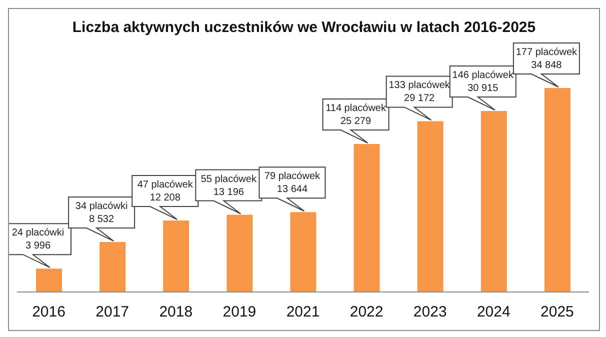  I want to click on x-tick-label: 2023, so click(430, 312).